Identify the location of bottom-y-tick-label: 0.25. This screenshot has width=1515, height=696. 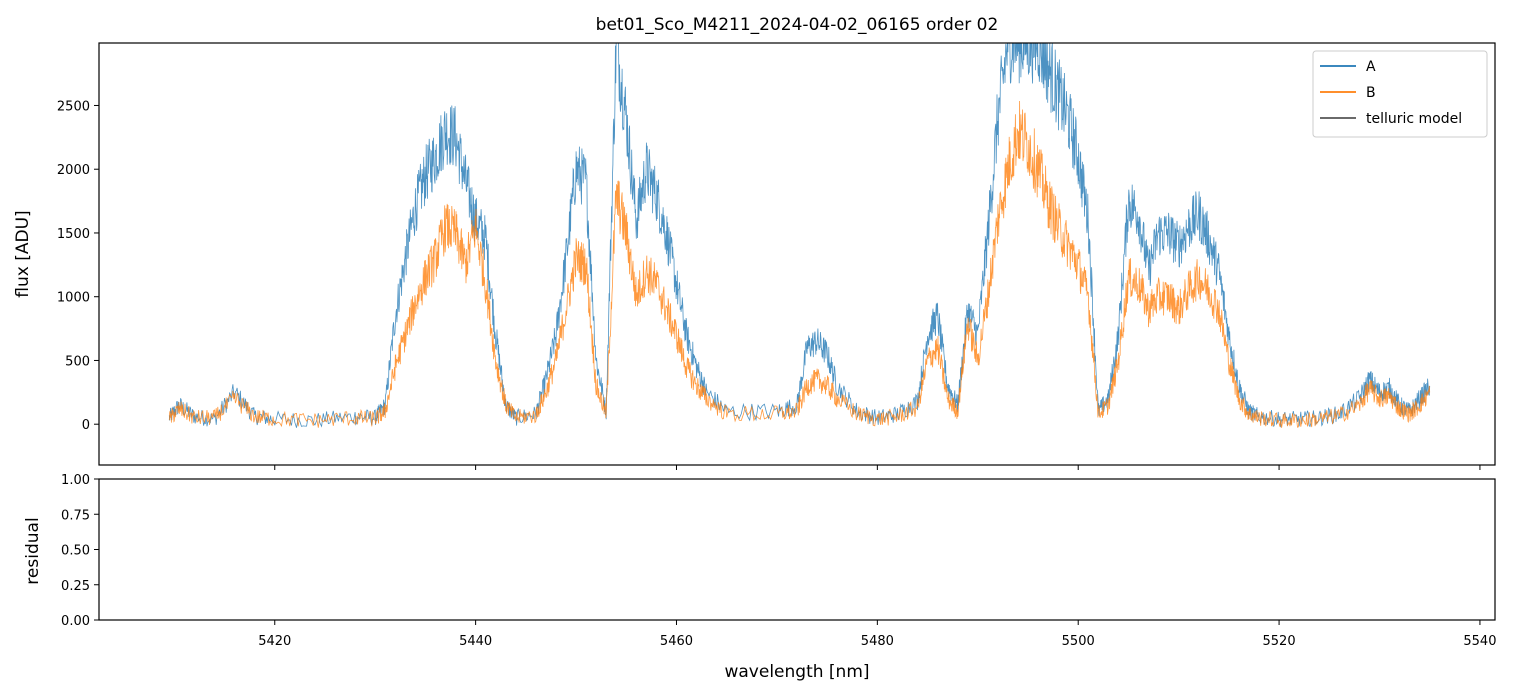
(75, 586).